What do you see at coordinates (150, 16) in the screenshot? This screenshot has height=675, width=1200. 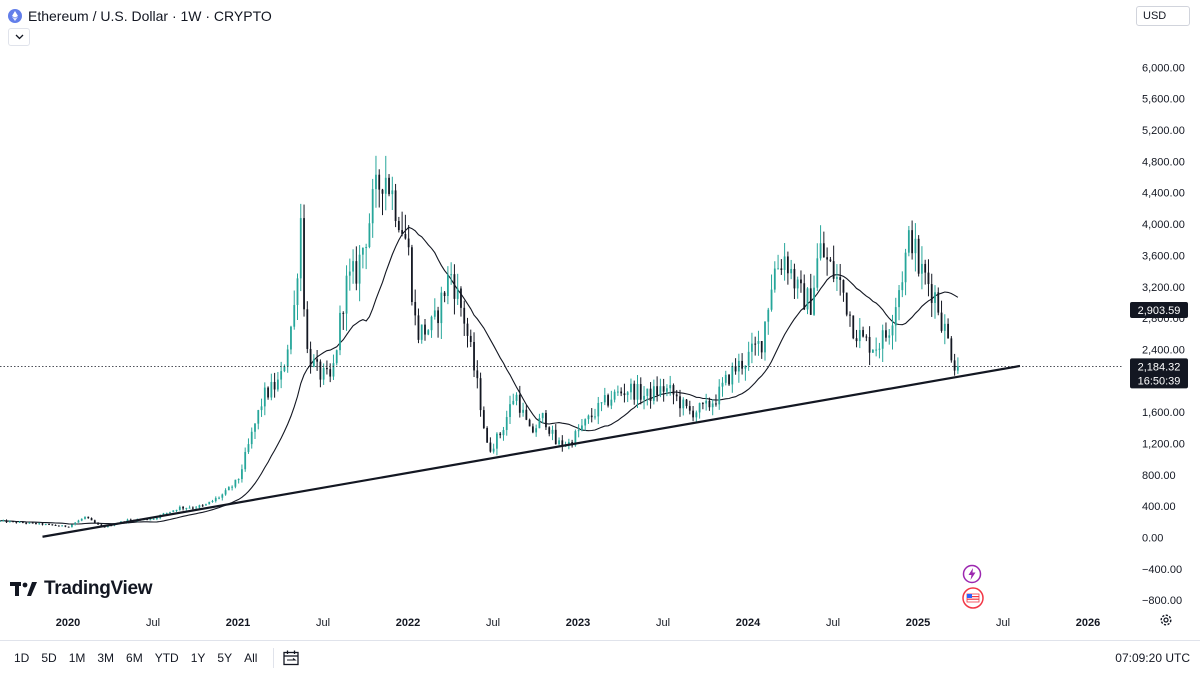 I see `symbol-title: Ethereum / U.S. Dollar · 1W · CRYPTO` at bounding box center [150, 16].